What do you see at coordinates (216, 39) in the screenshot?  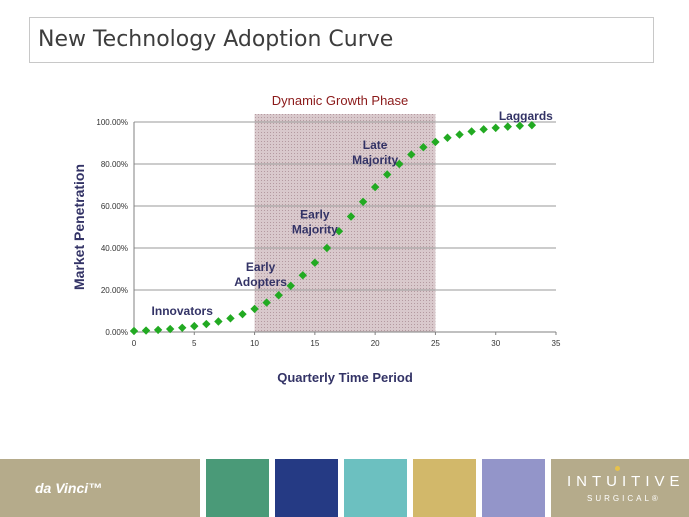 I see `page-title: New Technology Adoption Curve` at bounding box center [216, 39].